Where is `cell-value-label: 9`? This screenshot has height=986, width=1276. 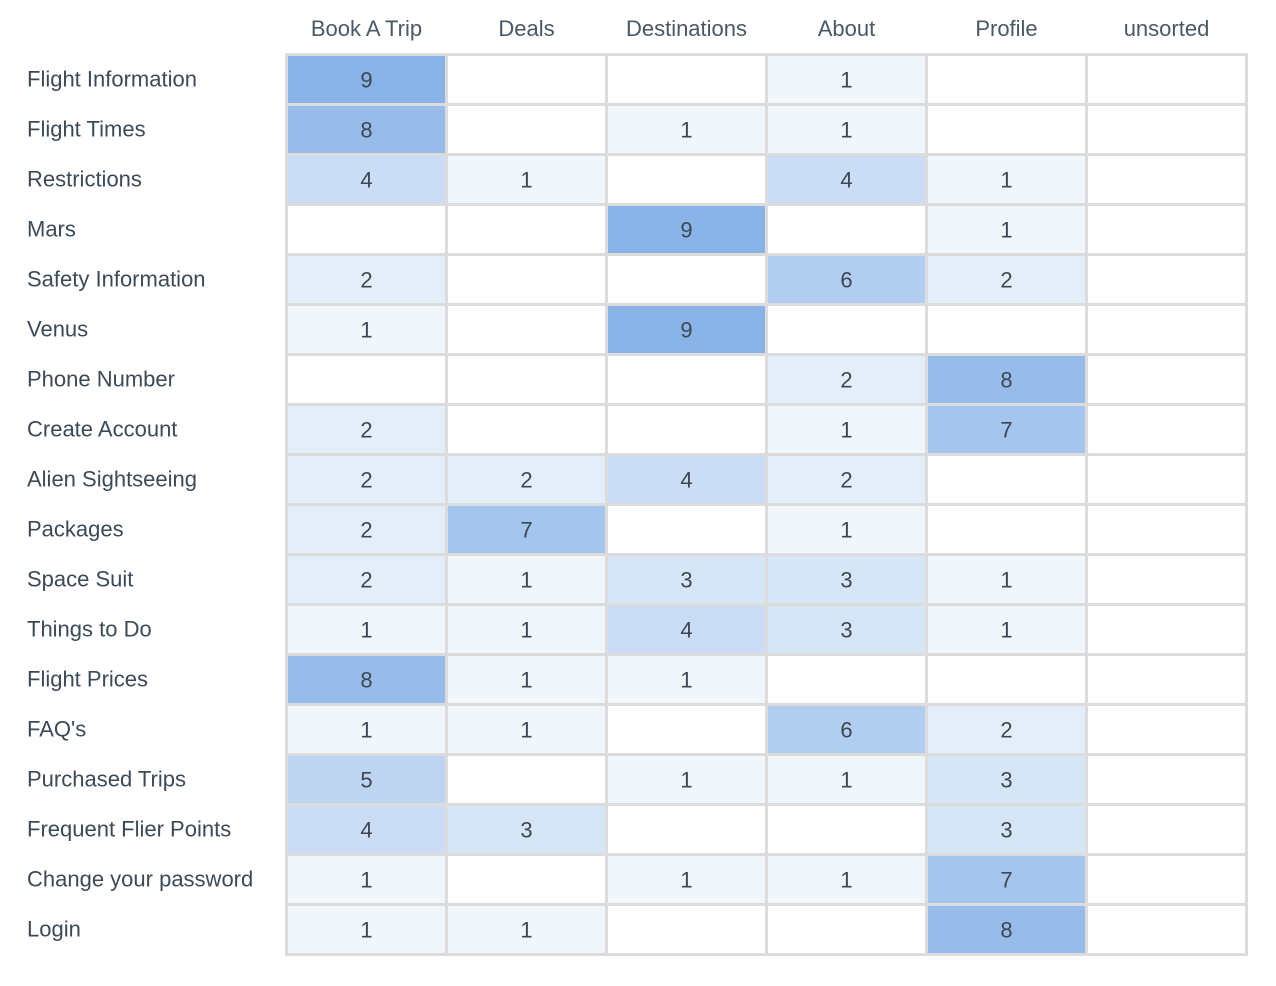 cell-value-label: 9 is located at coordinates (686, 230).